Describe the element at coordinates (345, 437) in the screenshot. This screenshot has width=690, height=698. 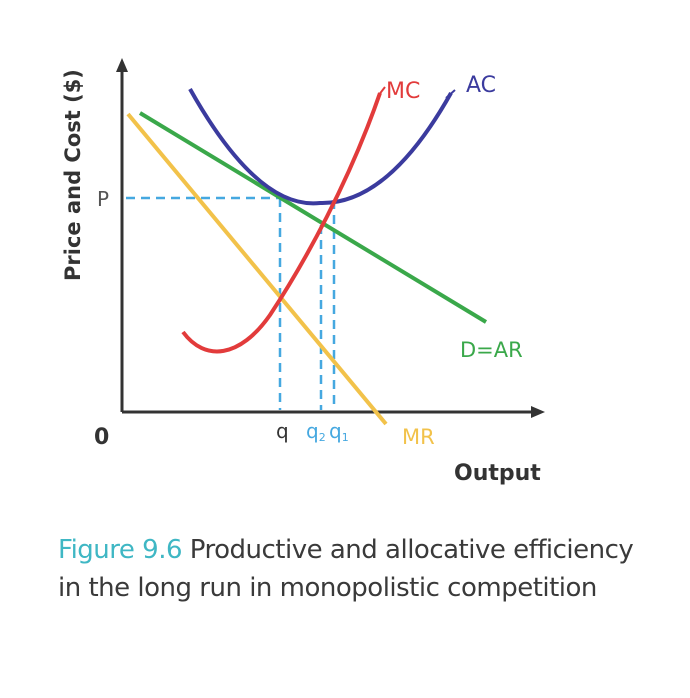
I see `q1-subscript: 1` at that location.